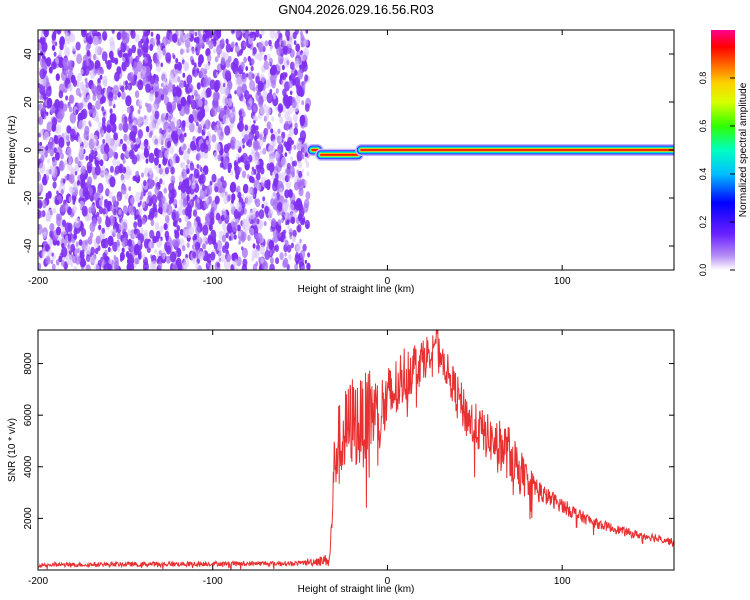  I want to click on x-tick-label: 0, so click(388, 581).